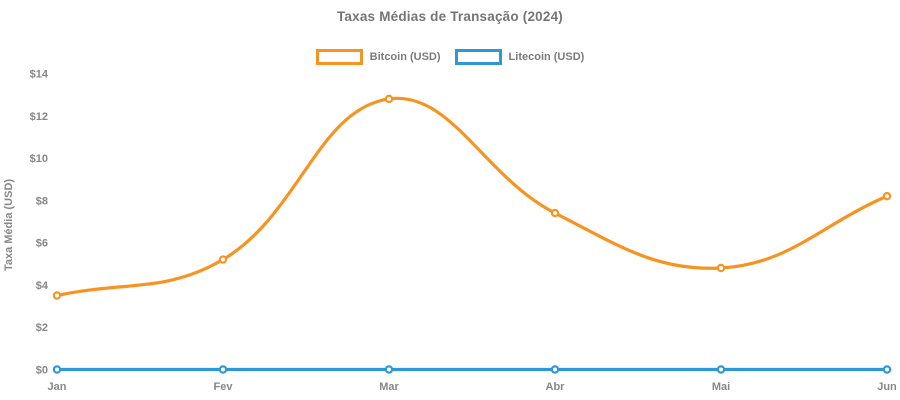  Describe the element at coordinates (42, 286) in the screenshot. I see `y-tick-label-4: $4` at that location.